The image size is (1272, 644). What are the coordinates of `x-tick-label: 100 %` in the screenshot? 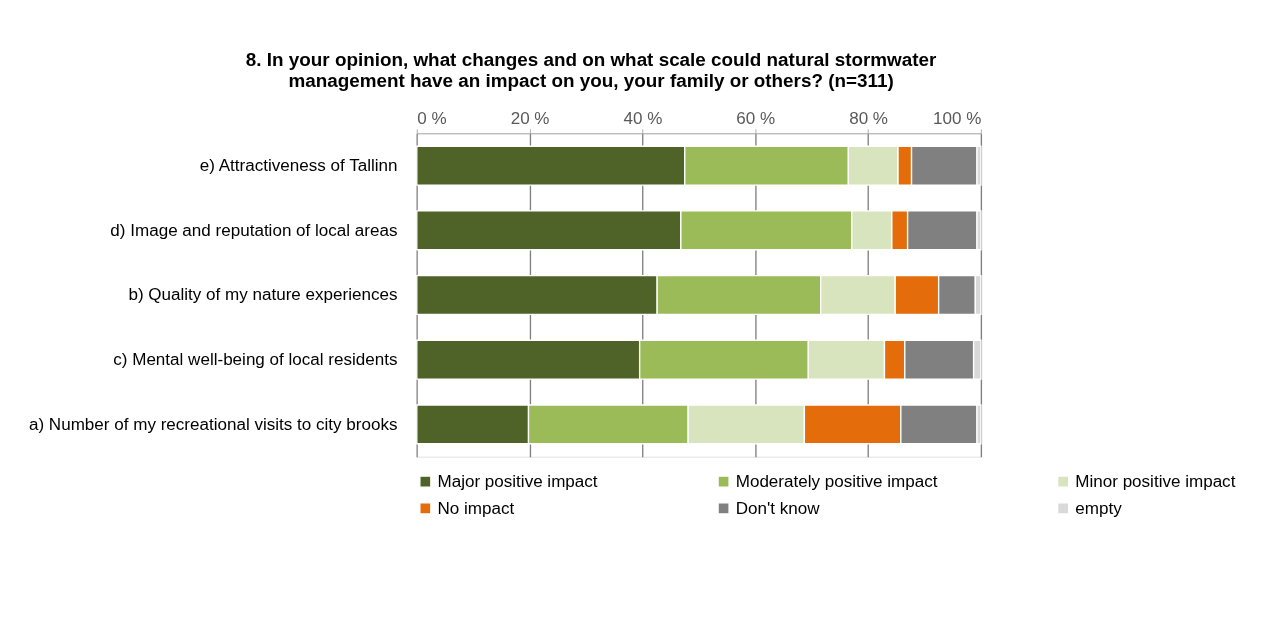 It's located at (957, 118).